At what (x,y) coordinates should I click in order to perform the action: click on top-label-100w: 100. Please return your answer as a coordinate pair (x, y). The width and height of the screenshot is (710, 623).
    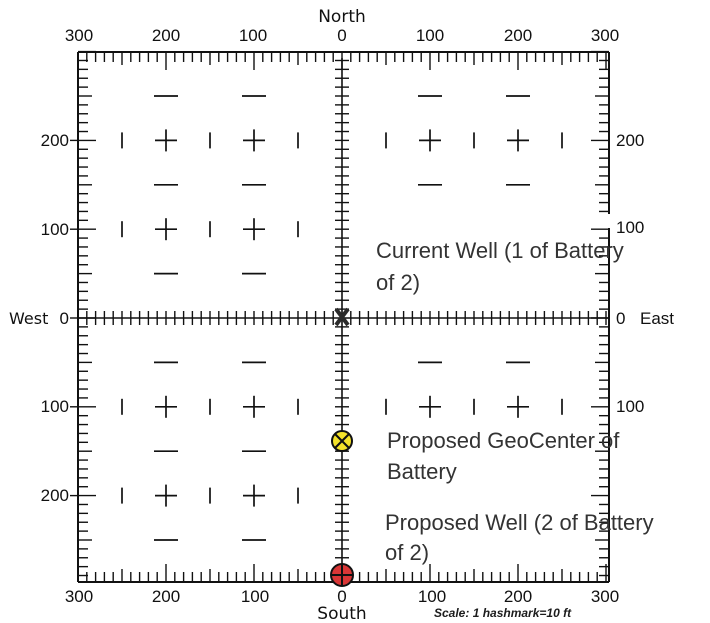
    Looking at the image, I should click on (253, 35).